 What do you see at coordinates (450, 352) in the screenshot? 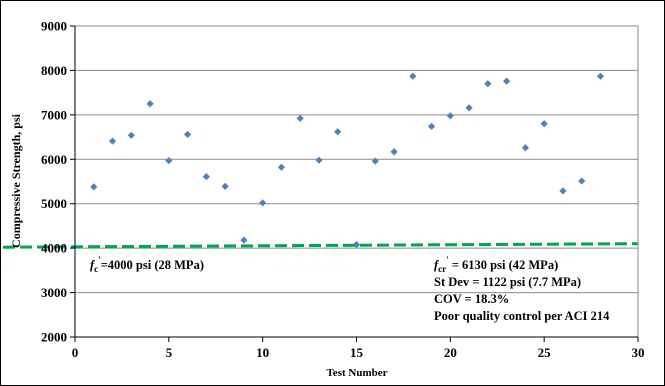
I see `x-tick-label: 20` at bounding box center [450, 352].